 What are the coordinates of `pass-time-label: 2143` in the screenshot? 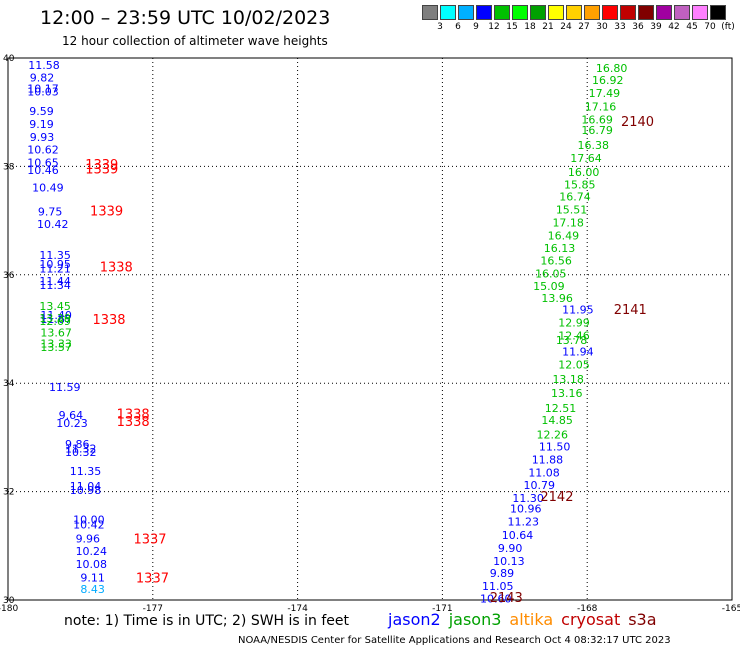 It's located at (506, 598).